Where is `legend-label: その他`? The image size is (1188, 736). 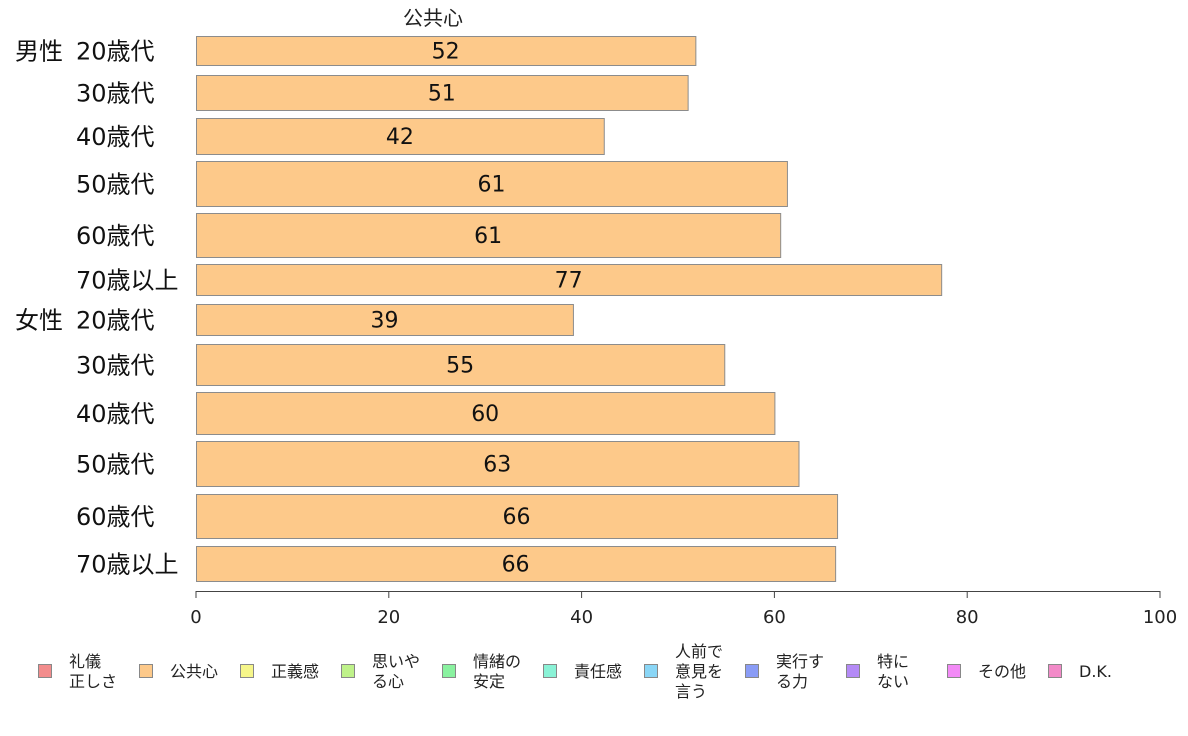 legend-label: その他 is located at coordinates (1002, 671).